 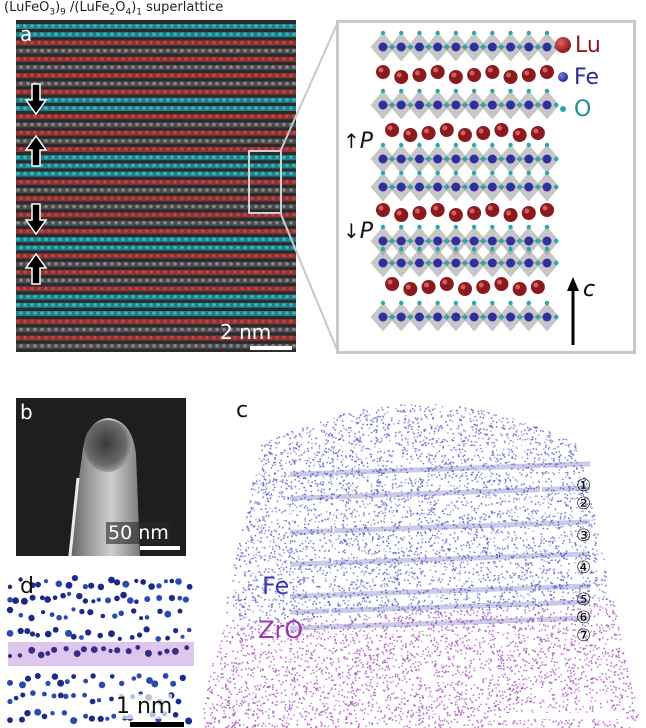 I want to click on figure-title: (LuFeO3)9 /(LuFe2O4)1 superlattice, so click(x=114, y=9).